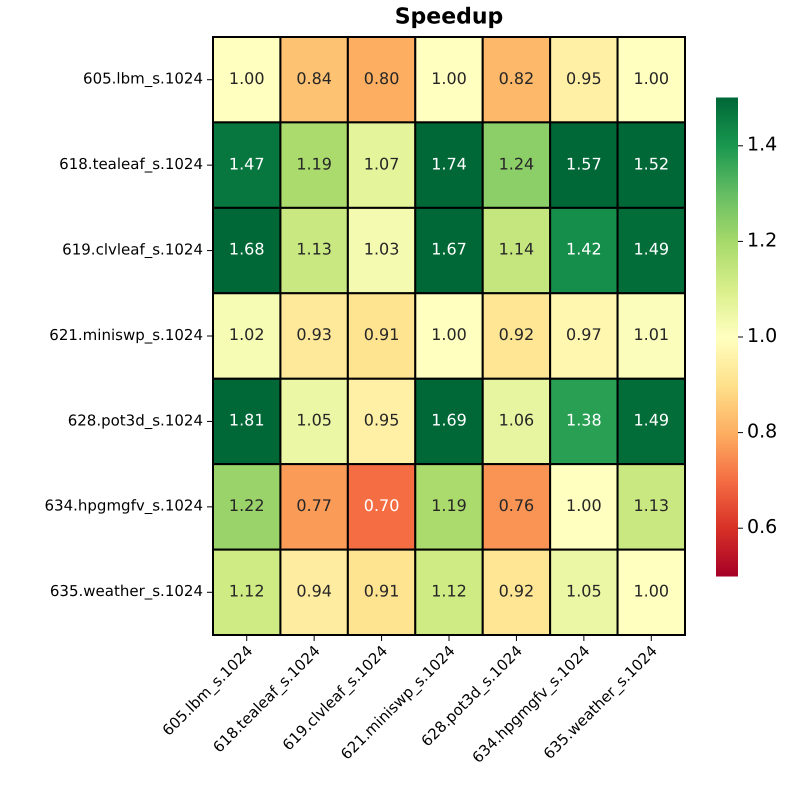 The width and height of the screenshot is (792, 799). What do you see at coordinates (651, 164) in the screenshot?
I see `data-label: 1.52` at bounding box center [651, 164].